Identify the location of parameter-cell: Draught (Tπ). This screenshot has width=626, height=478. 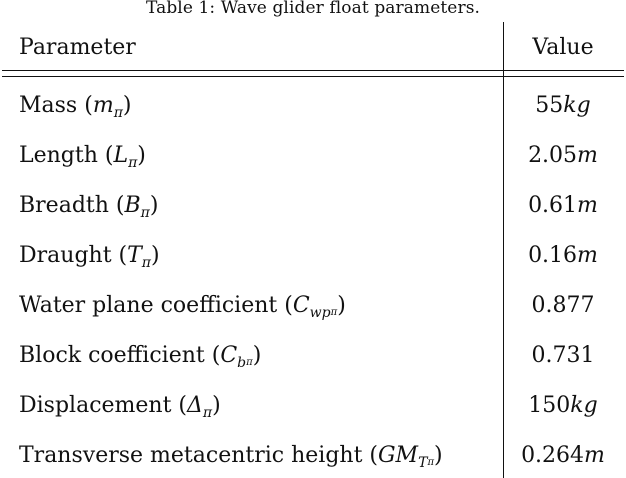
(89, 256).